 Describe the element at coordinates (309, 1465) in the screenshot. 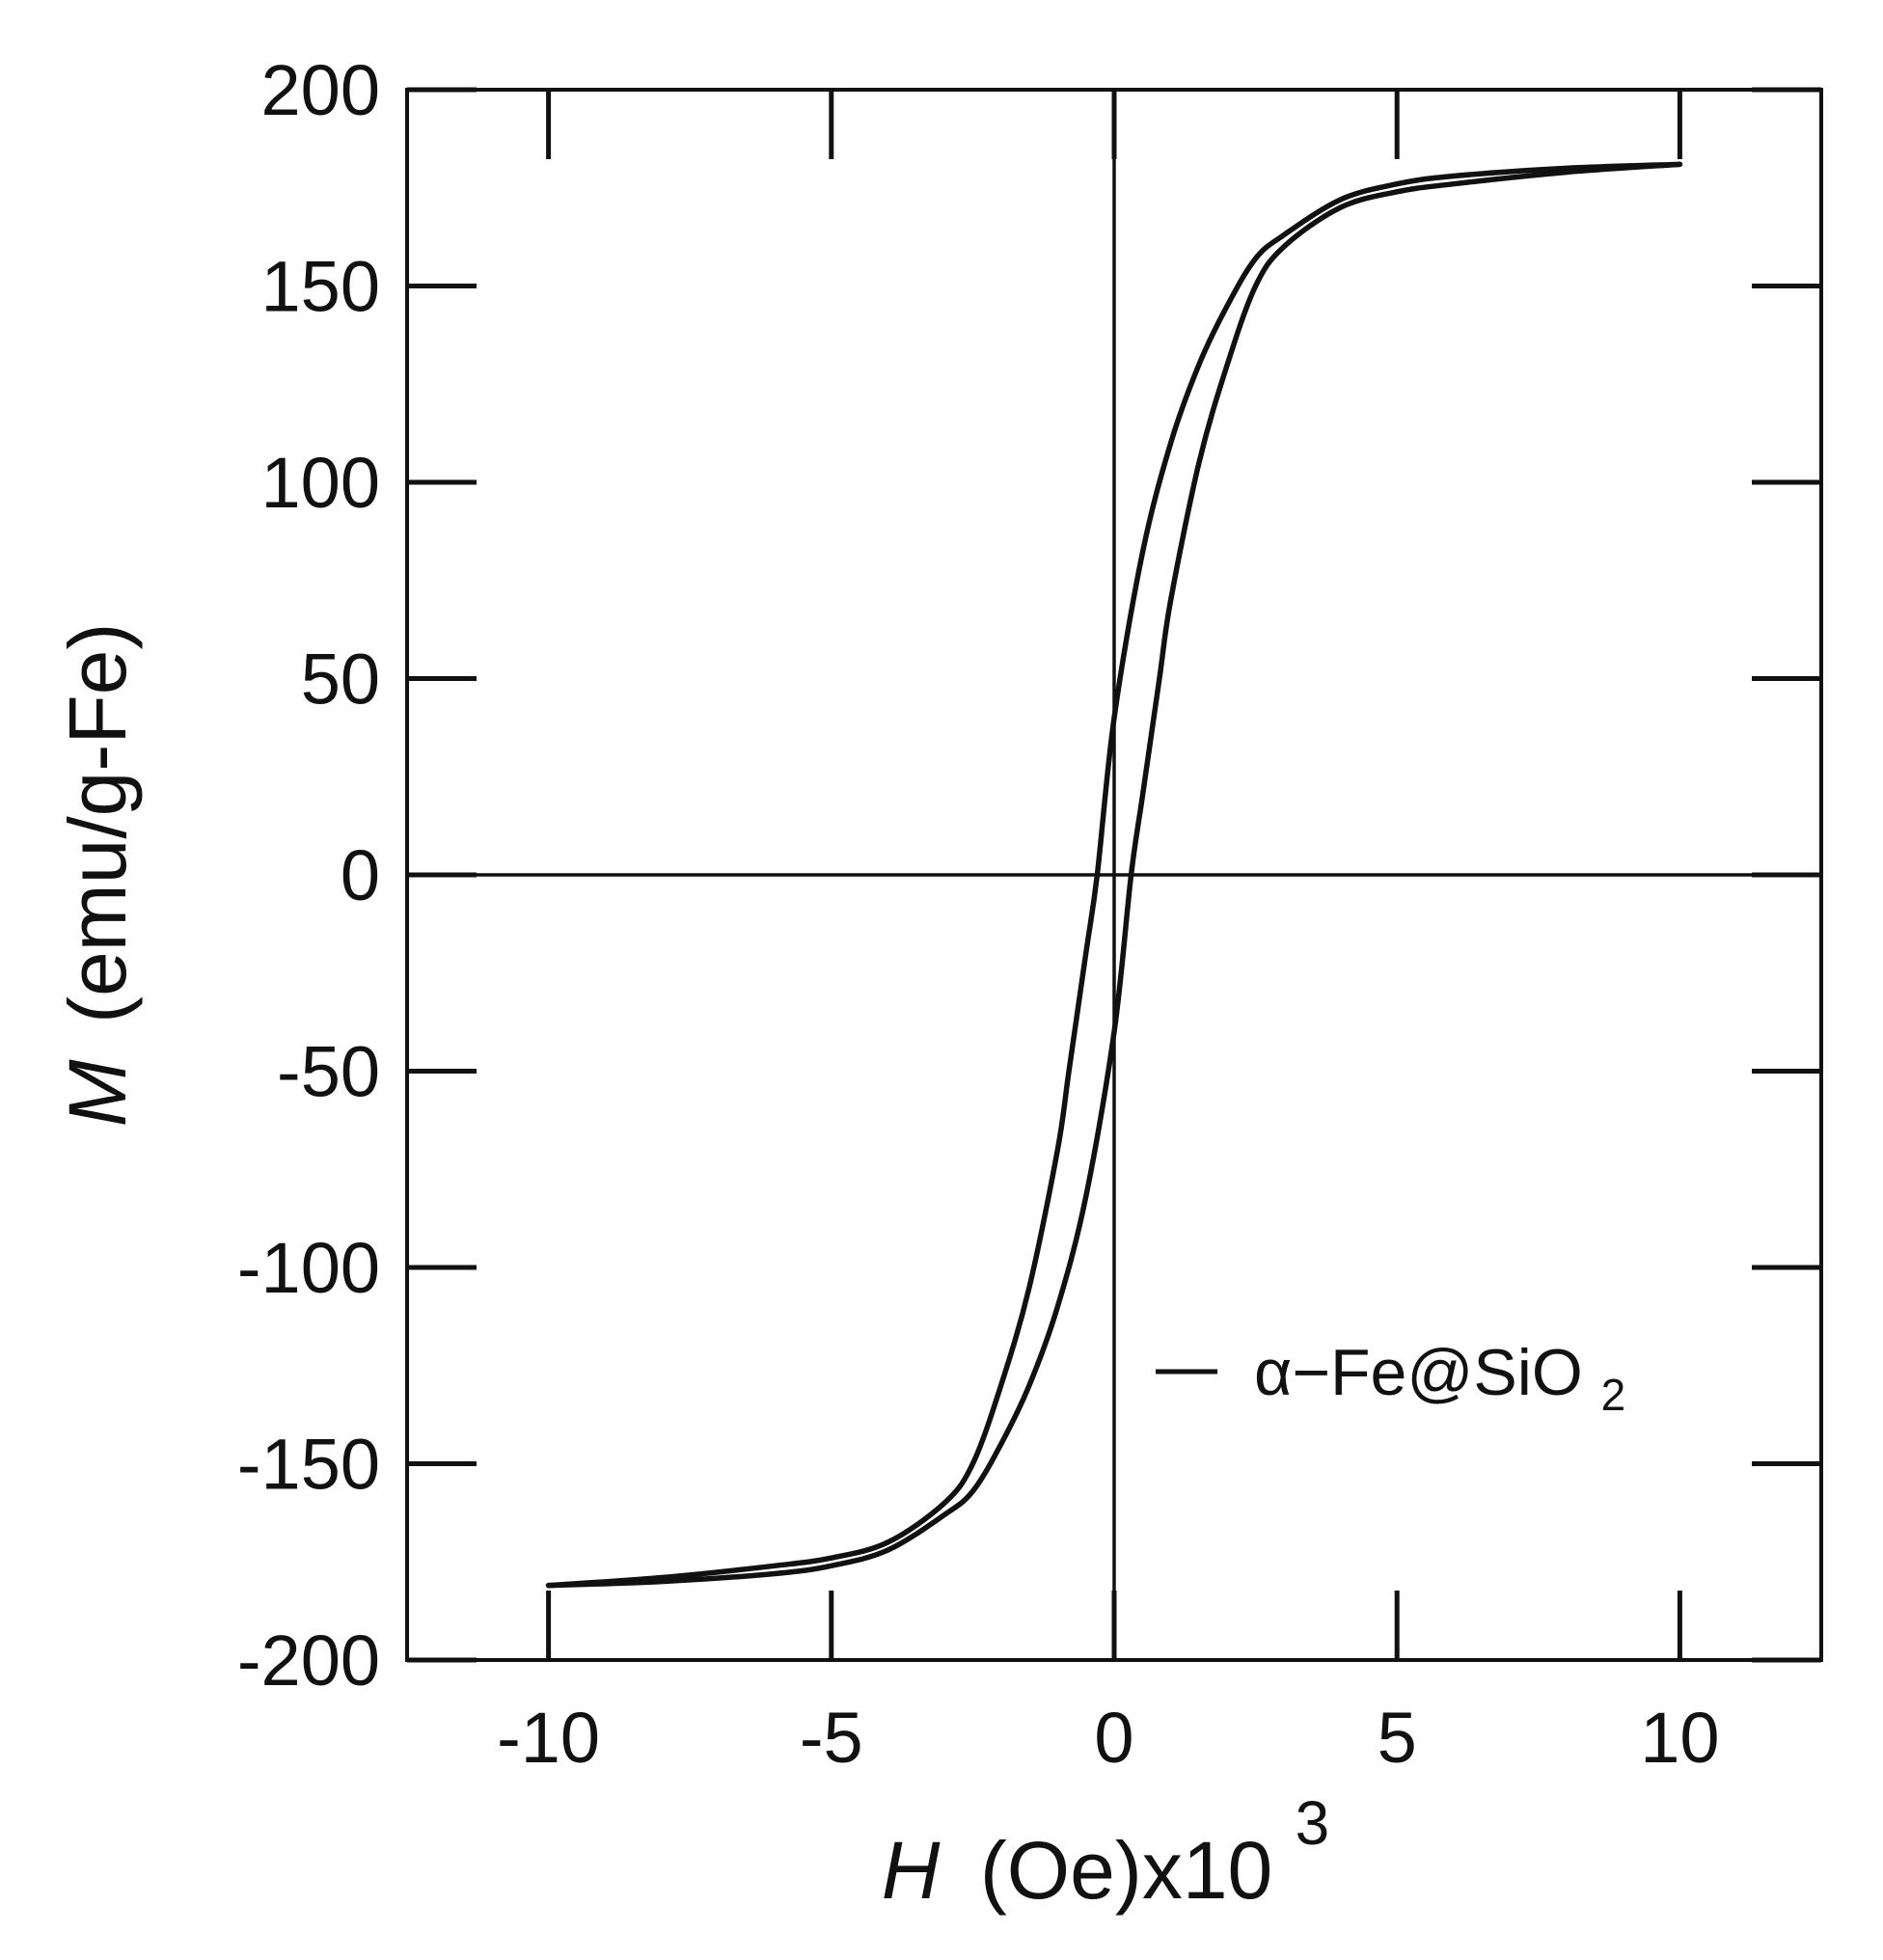

I see `y-tick-label: -150` at that location.